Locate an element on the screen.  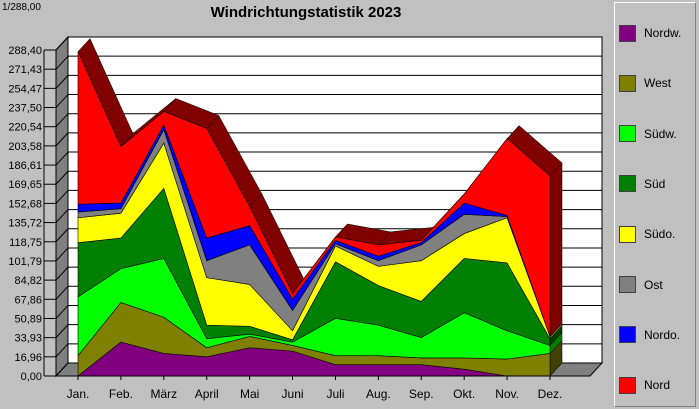
x-tick-label: Juli is located at coordinates (335, 394).